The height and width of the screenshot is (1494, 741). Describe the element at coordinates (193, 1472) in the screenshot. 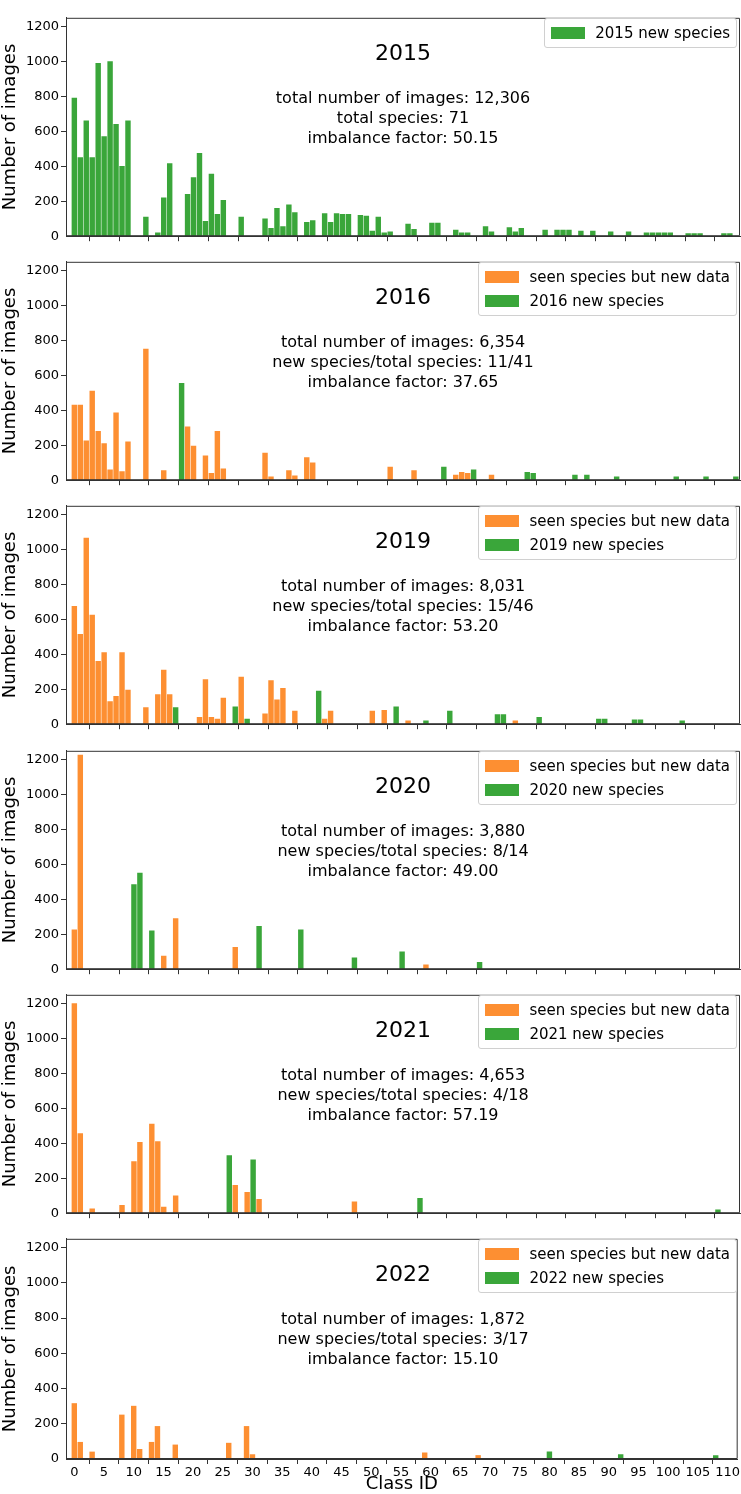

I see `x-tick-label: 20` at that location.